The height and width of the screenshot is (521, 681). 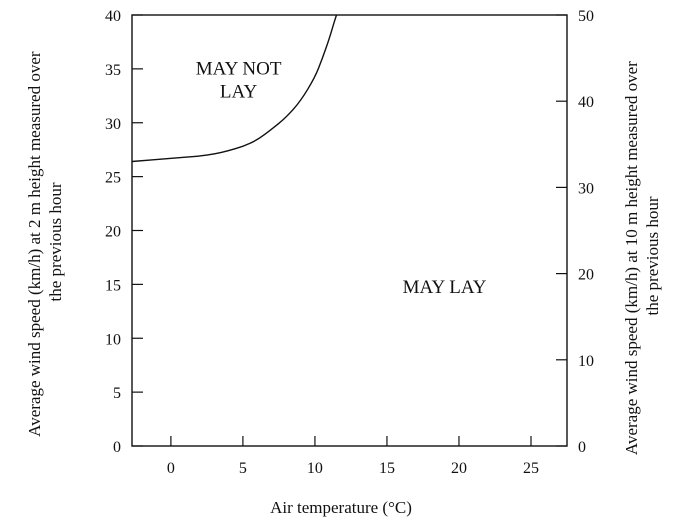 What do you see at coordinates (575, 232) in the screenshot?
I see `right-y-axis-ticks: 0 10 20 30 40 50` at bounding box center [575, 232].